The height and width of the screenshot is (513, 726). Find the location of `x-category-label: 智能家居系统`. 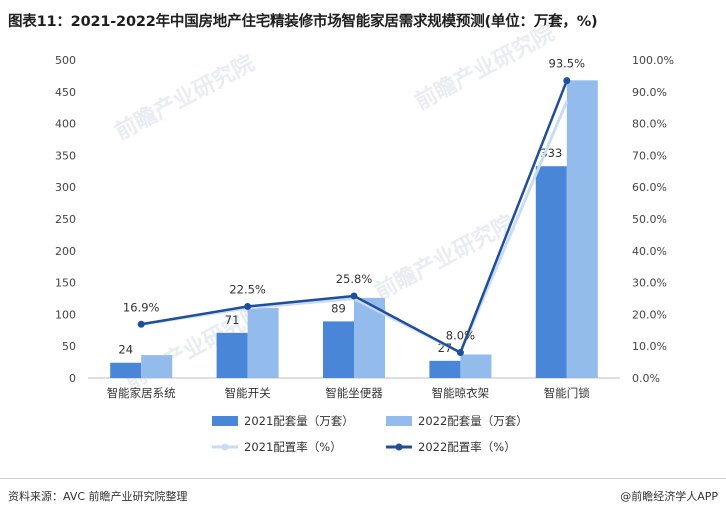

x-category-label: 智能家居系统 is located at coordinates (141, 393).